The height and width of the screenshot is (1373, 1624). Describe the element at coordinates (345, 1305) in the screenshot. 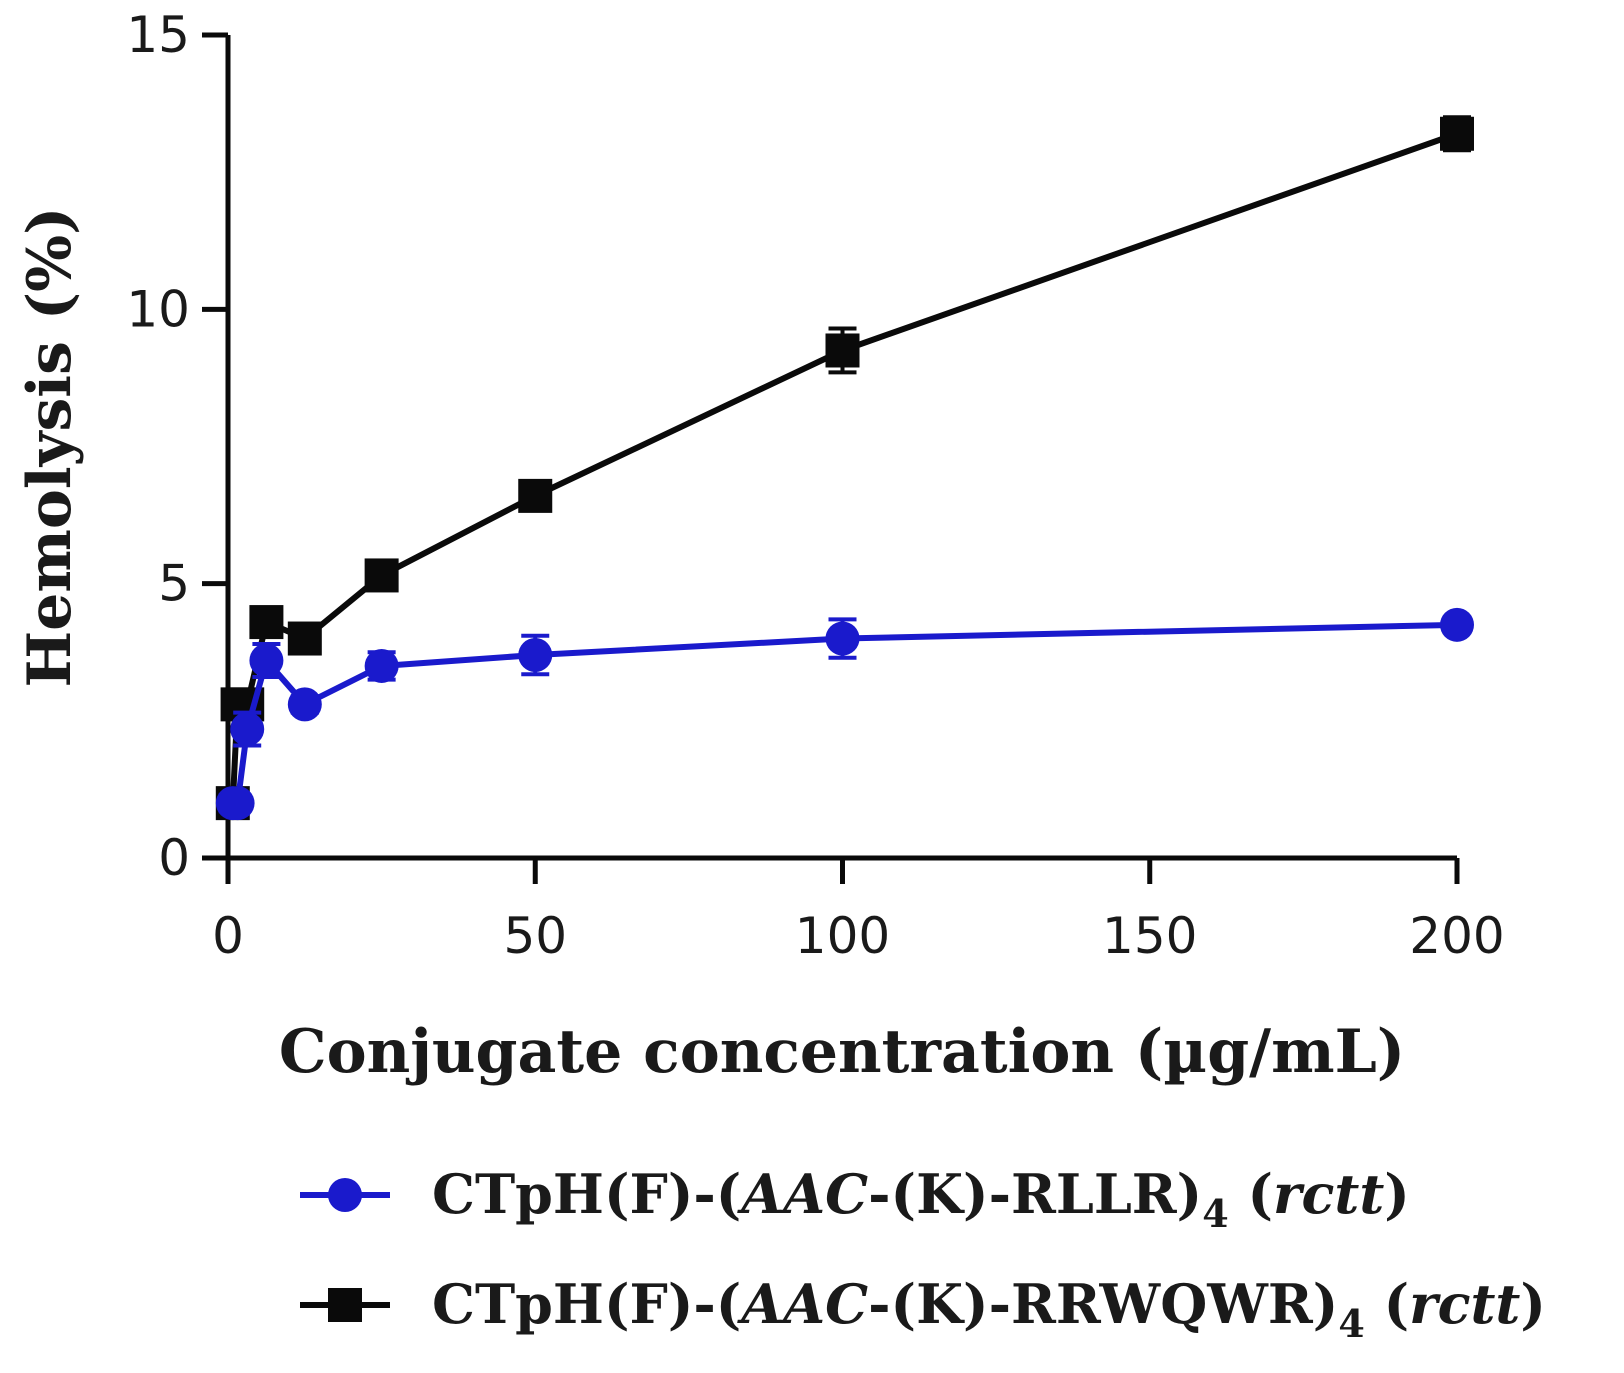

I see `legend-marker-square` at that location.